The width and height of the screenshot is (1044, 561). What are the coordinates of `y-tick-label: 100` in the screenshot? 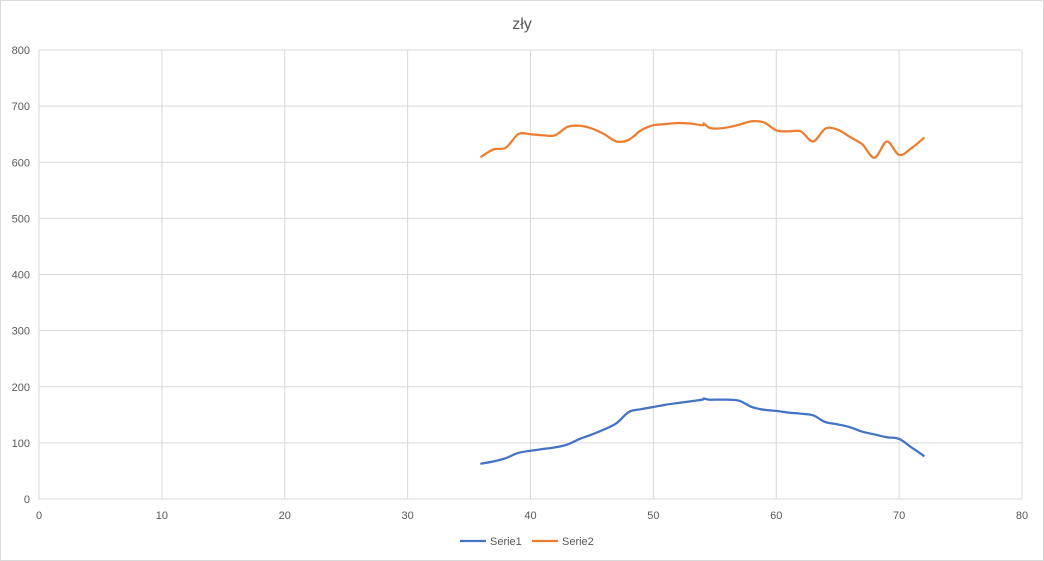 It's located at (21, 444).